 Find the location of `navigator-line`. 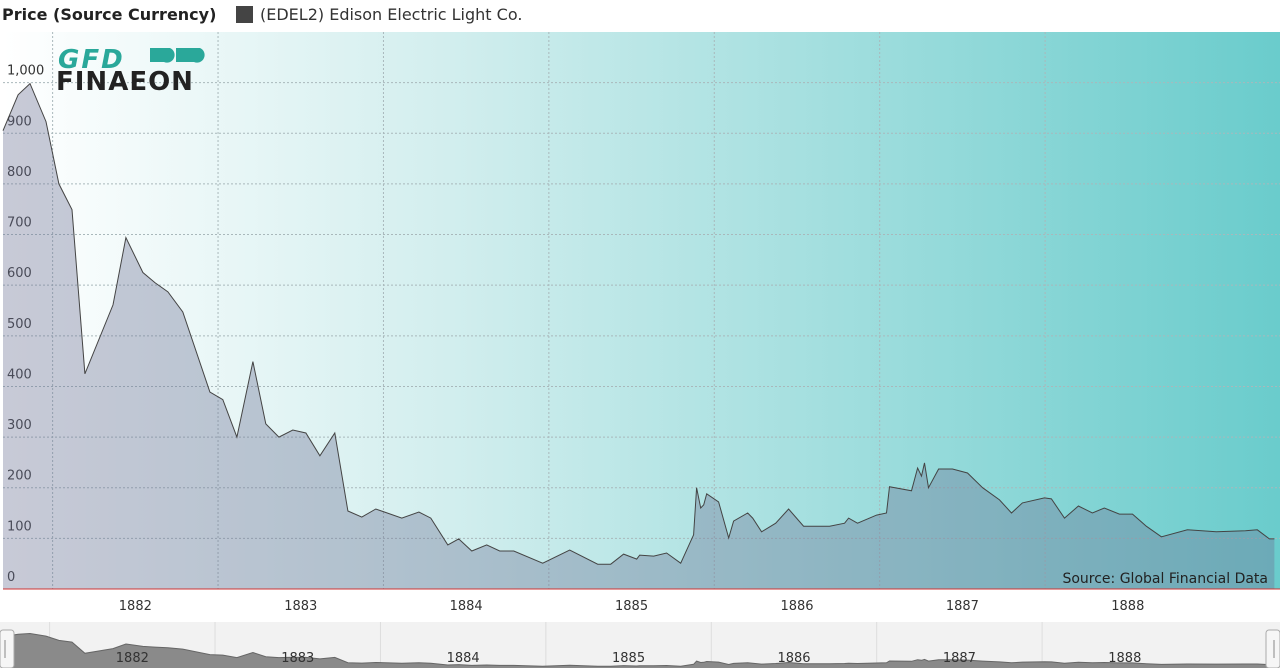

navigator-line is located at coordinates (638, 649).